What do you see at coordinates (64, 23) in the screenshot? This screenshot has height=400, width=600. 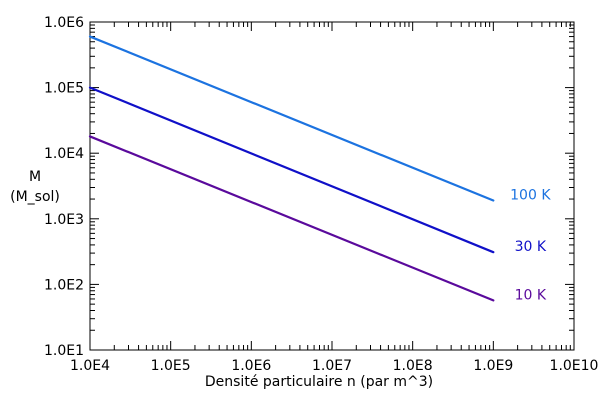 I see `y-tick-label: 1.0E6` at bounding box center [64, 23].